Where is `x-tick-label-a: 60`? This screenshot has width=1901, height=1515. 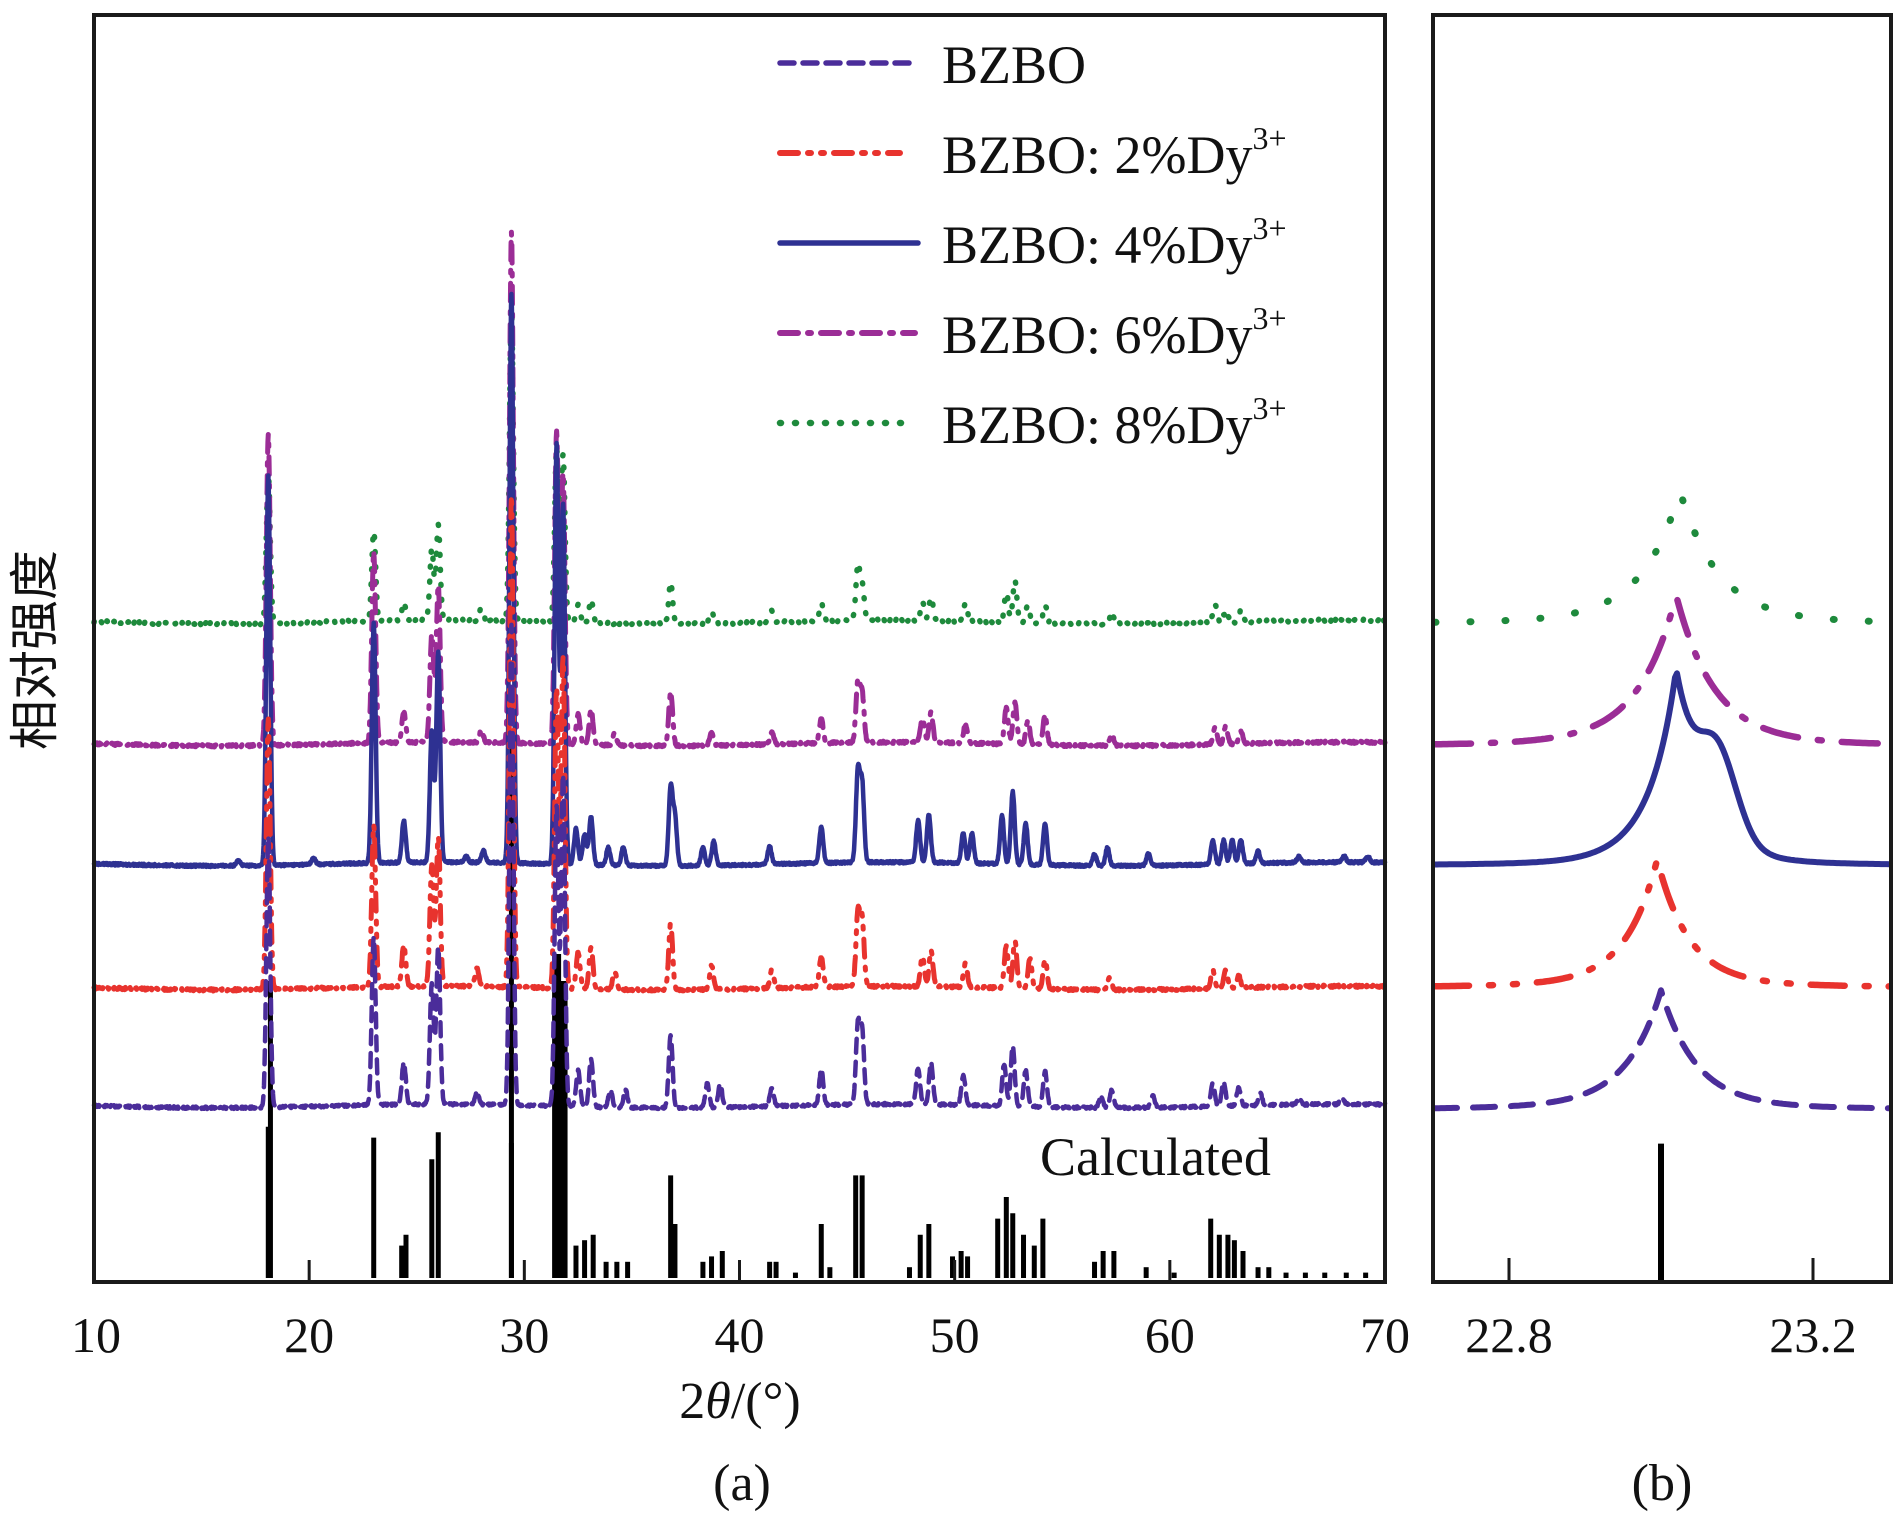
x-tick-label-a: 60 is located at coordinates (1170, 1335).